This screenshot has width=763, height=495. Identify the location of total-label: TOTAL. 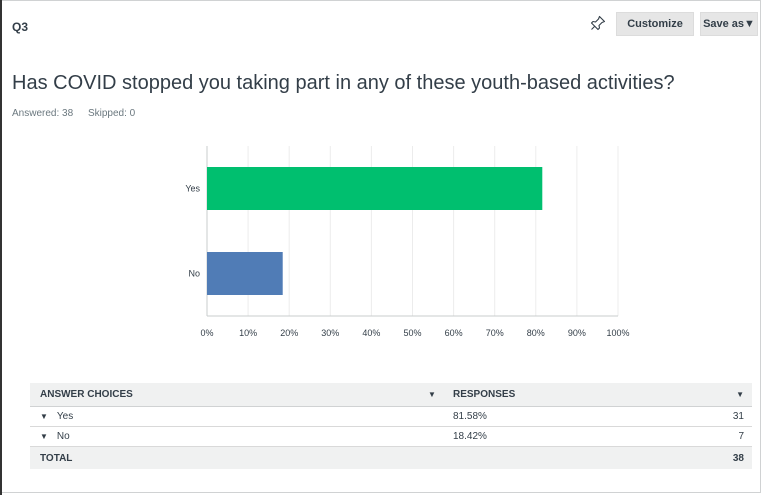
(56, 458).